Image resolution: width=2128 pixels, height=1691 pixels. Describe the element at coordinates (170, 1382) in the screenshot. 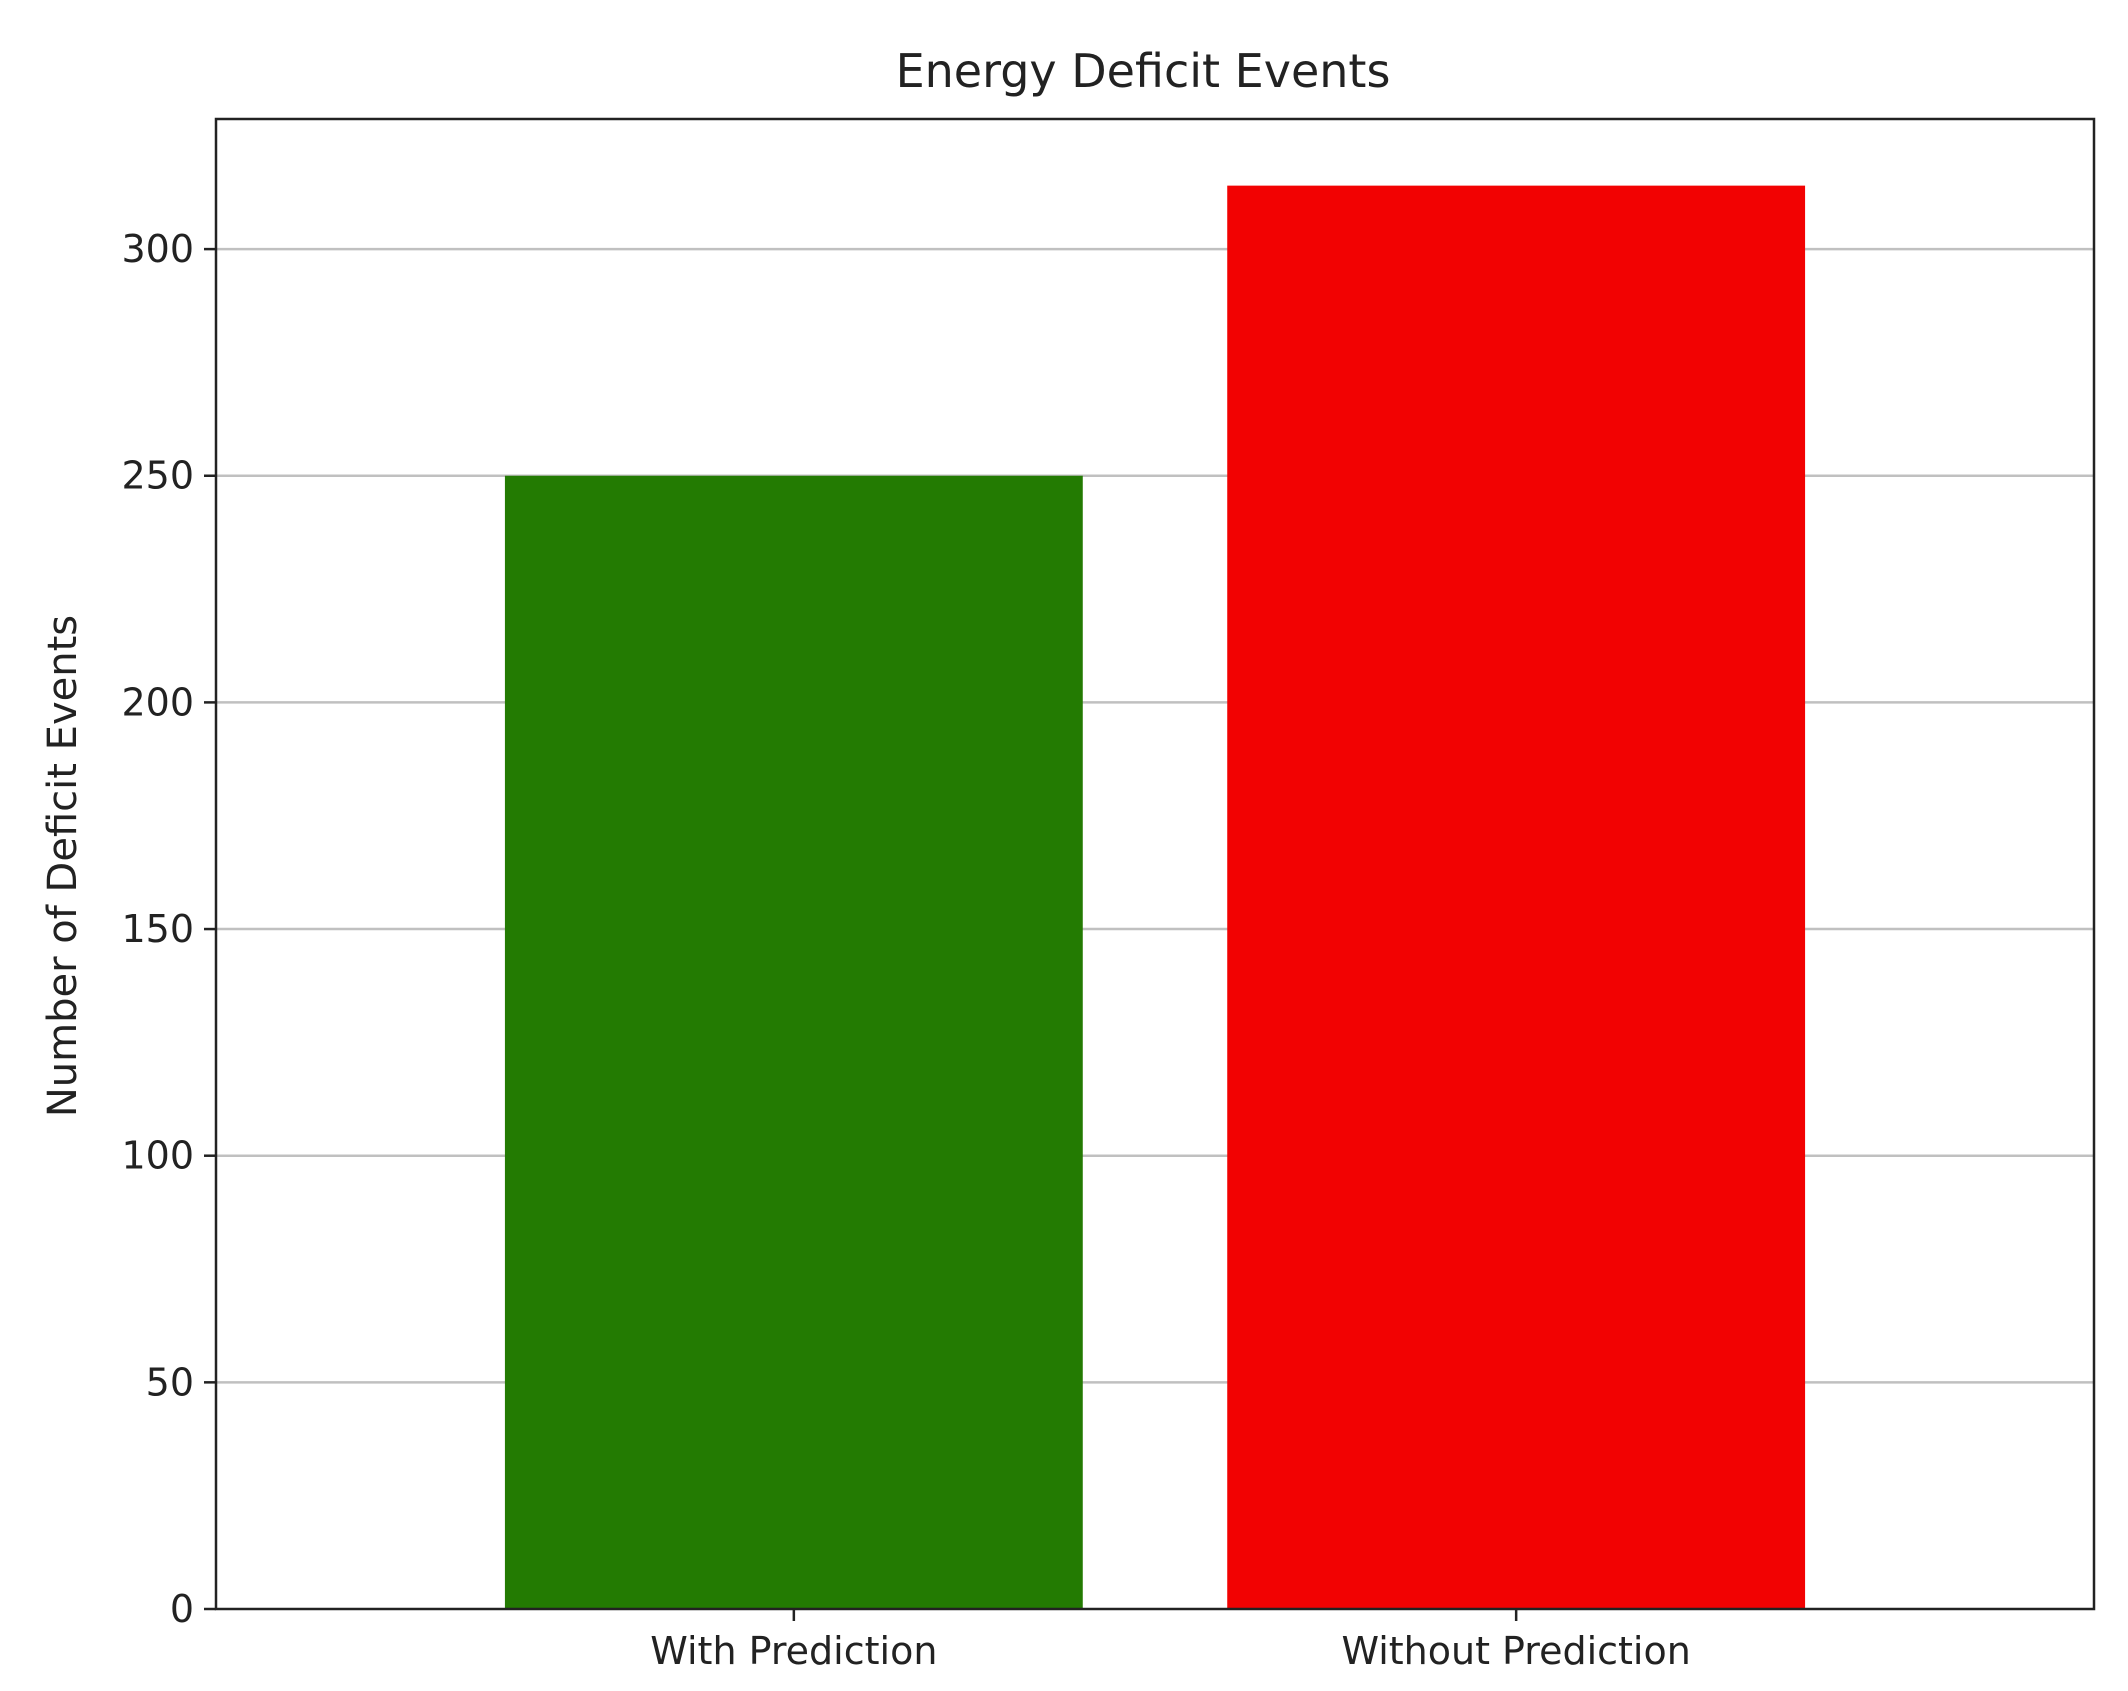

I see `y-tick-label: 50` at that location.